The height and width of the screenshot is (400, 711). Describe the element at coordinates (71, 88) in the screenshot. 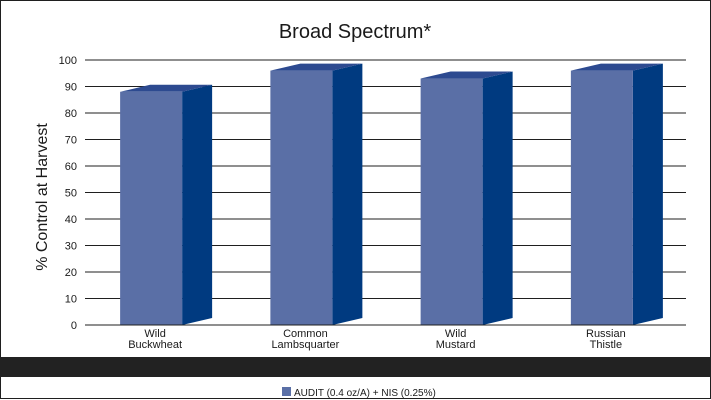

I see `y-tick-label-90: 90` at that location.